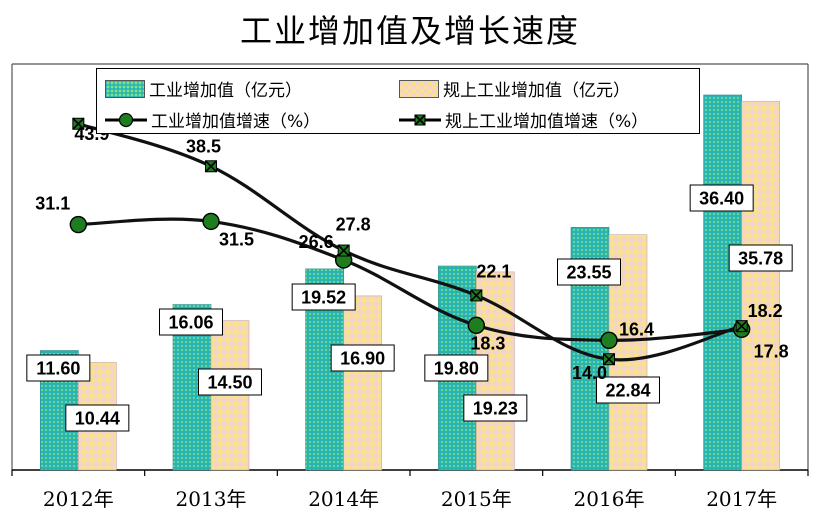  What do you see at coordinates (211, 499) in the screenshot?
I see `x-tick-label: 2013年` at bounding box center [211, 499].